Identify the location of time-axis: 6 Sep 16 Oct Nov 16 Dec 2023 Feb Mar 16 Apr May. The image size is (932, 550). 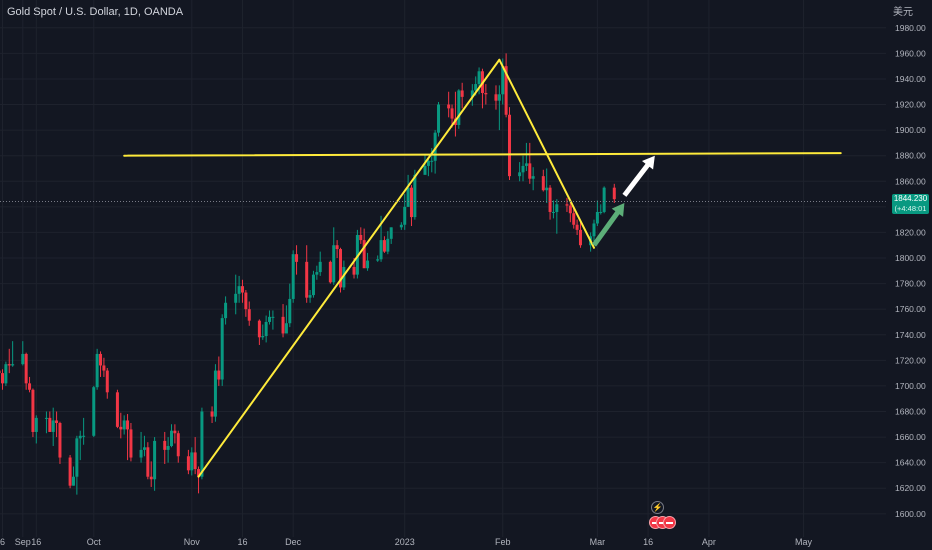
(406, 542).